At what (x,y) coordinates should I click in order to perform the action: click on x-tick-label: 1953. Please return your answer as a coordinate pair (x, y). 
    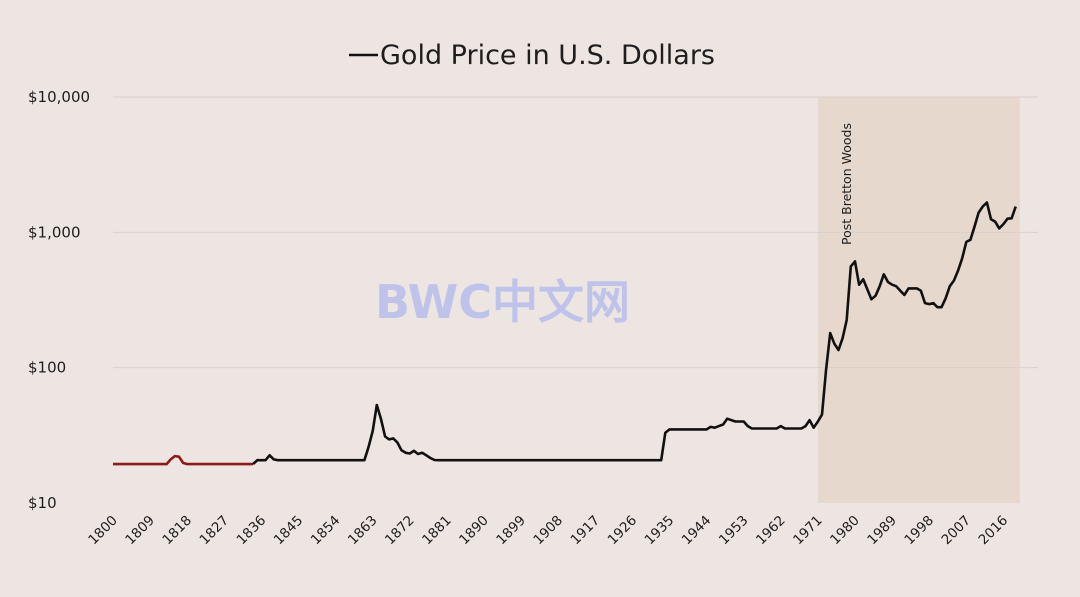
    Looking at the image, I should click on (734, 531).